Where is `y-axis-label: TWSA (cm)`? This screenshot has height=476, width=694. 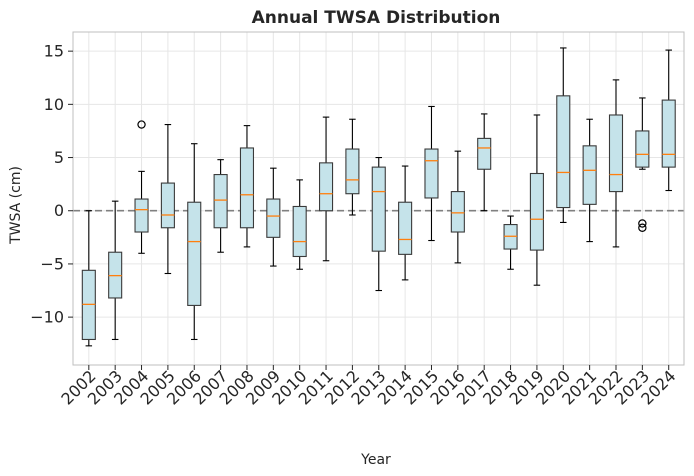
y-axis-label: TWSA (cm) is located at coordinates (16, 205).